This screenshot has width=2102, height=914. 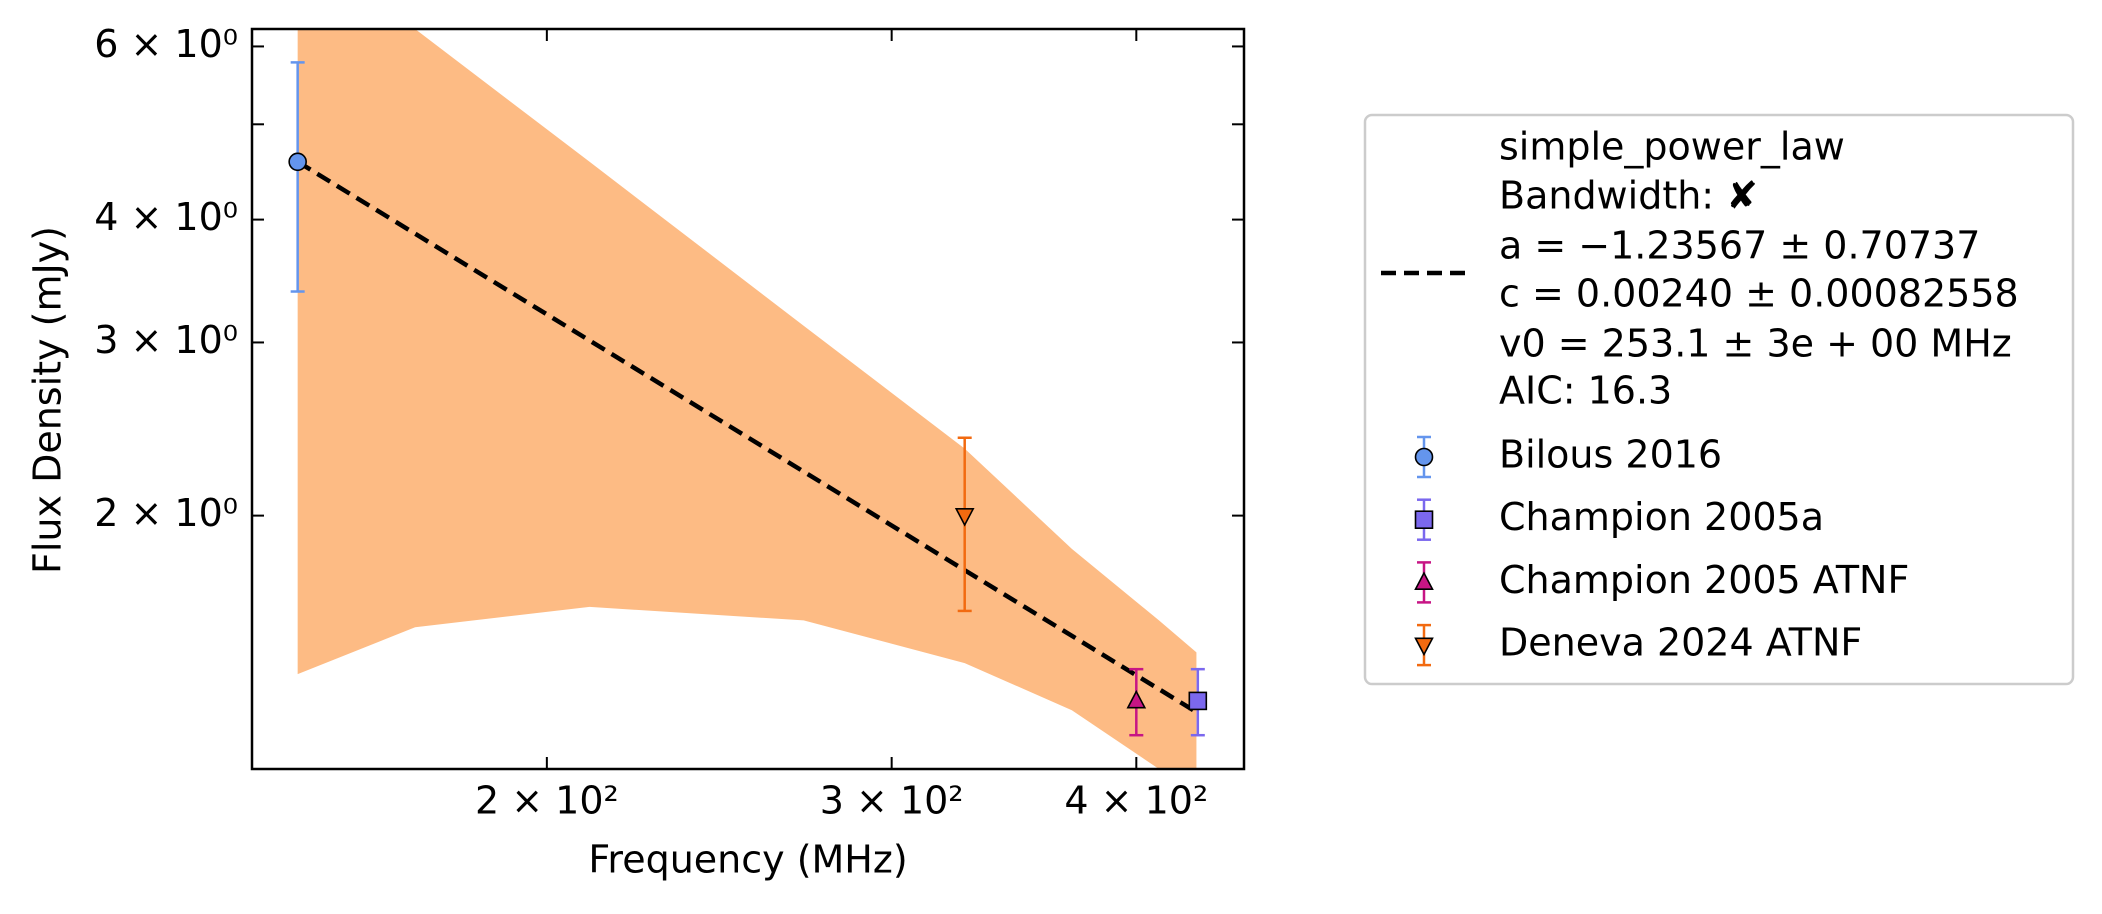 I want to click on legend-label: Champion 2005a, so click(x=1661, y=517).